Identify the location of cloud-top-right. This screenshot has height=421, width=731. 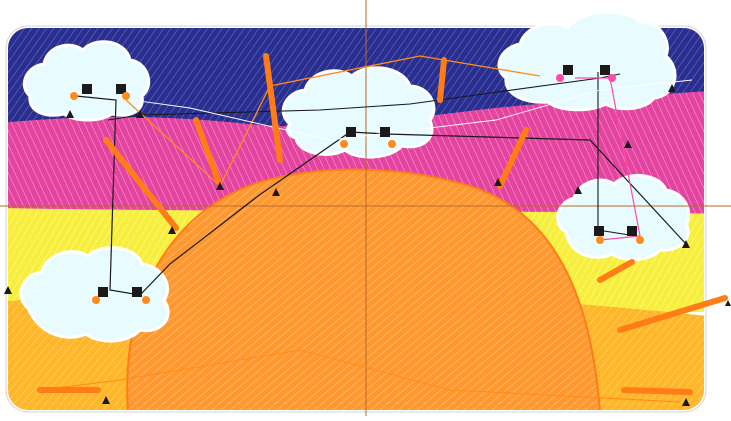
(587, 61).